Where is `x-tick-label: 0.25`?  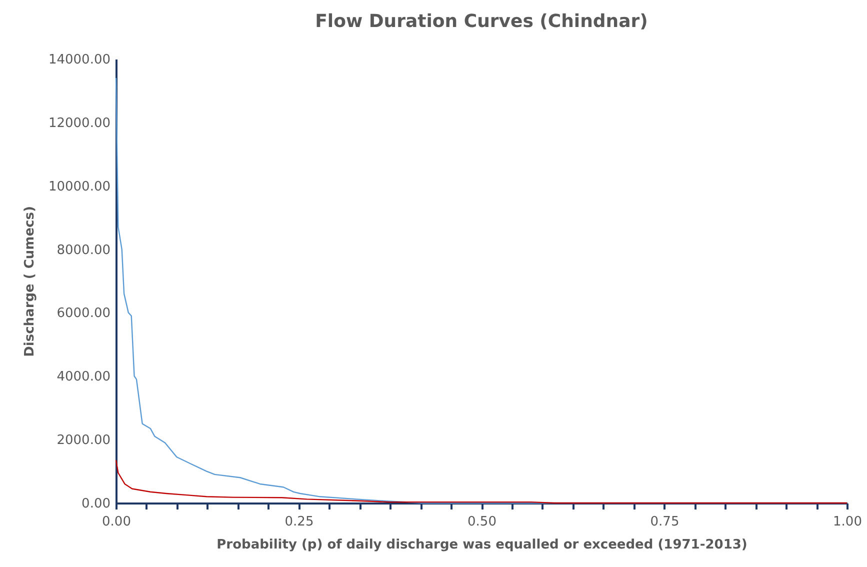 x-tick-label: 0.25 is located at coordinates (299, 522).